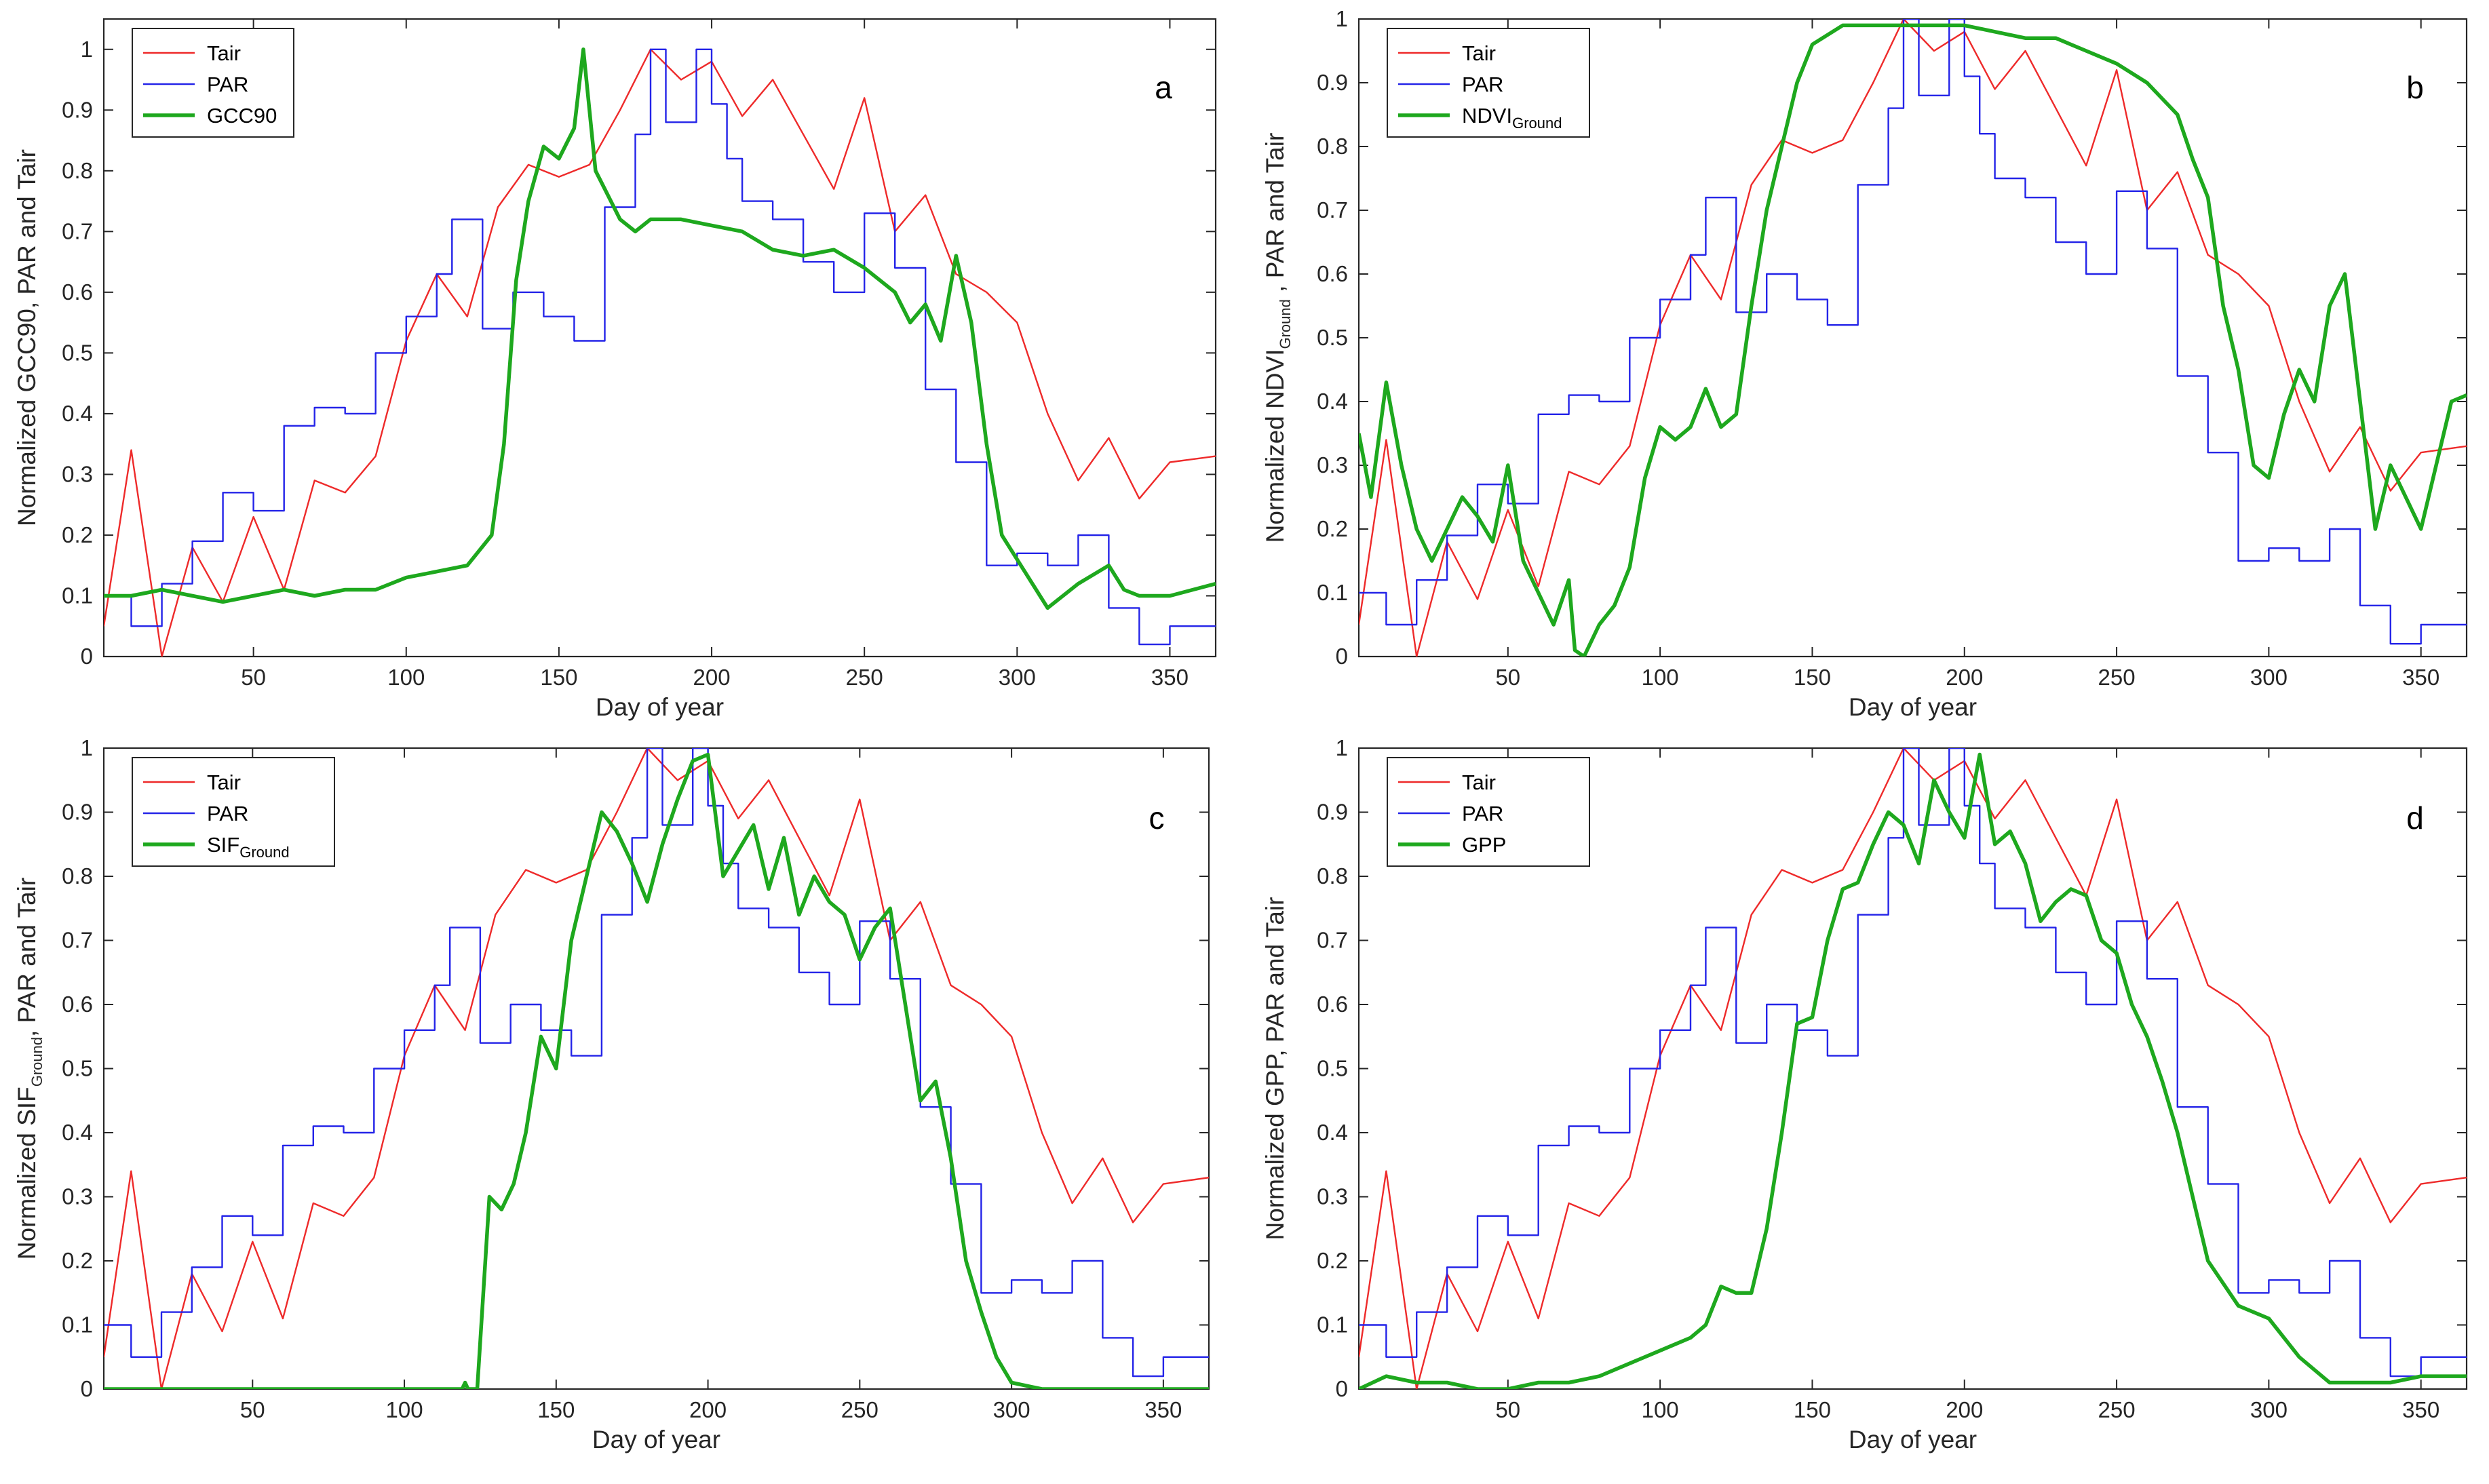 The height and width of the screenshot is (1484, 2489). What do you see at coordinates (860, 1410) in the screenshot?
I see `x-tick-label: 250` at bounding box center [860, 1410].